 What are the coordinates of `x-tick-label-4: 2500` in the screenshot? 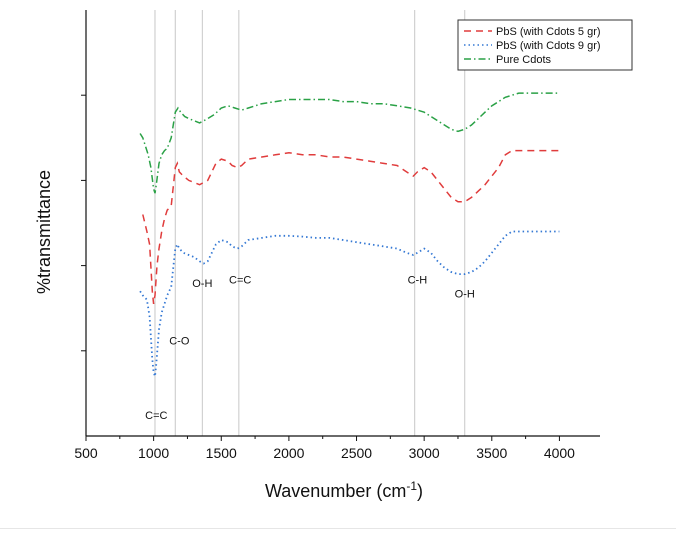 It's located at (356, 453).